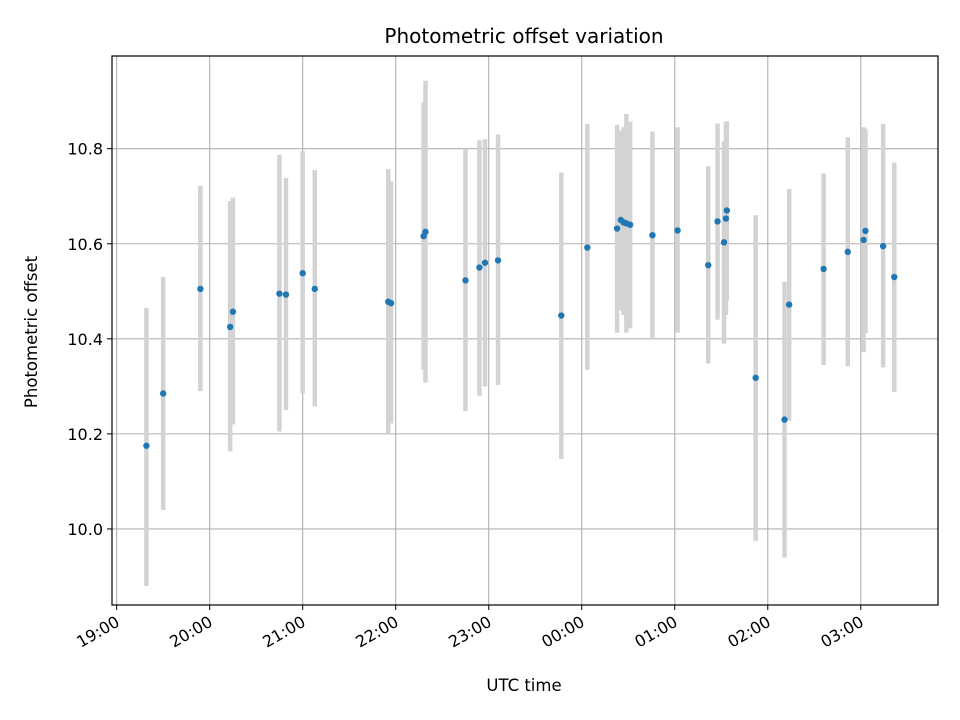 This screenshot has width=960, height=720. What do you see at coordinates (31, 331) in the screenshot?
I see `y-axis-label: Photometric offset` at bounding box center [31, 331].